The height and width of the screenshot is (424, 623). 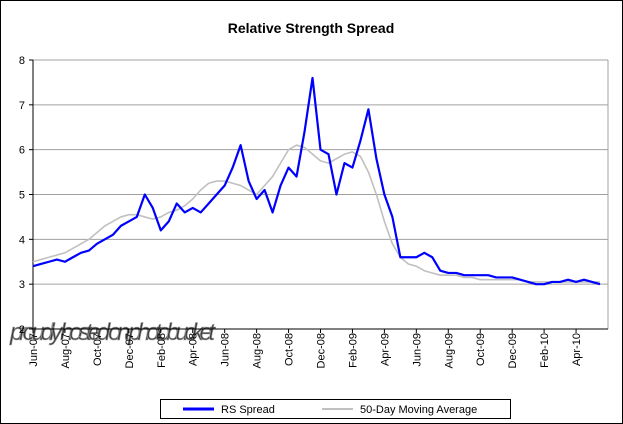 What do you see at coordinates (22, 240) in the screenshot?
I see `y-tick-label: 4` at bounding box center [22, 240].